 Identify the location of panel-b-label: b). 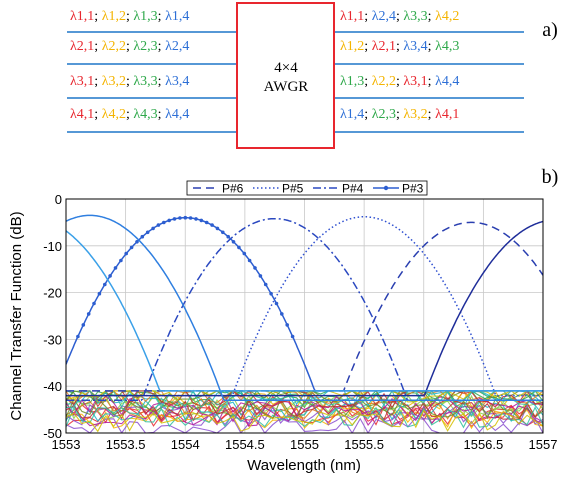
(550, 177).